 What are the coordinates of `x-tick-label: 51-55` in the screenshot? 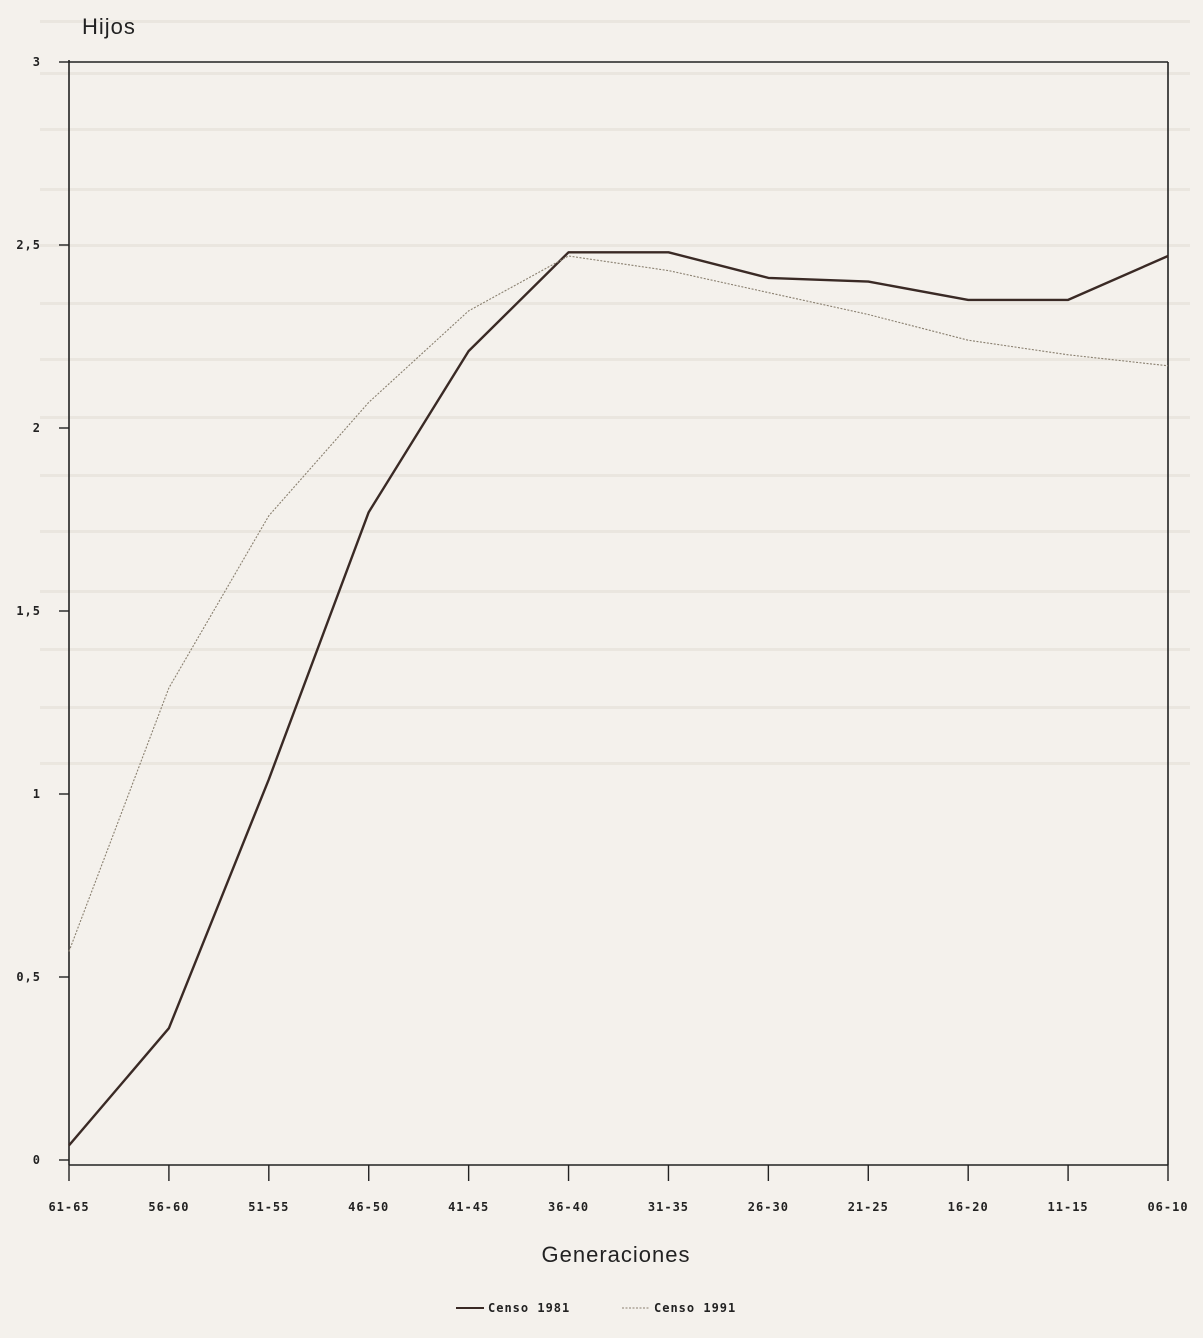 It's located at (268, 1207).